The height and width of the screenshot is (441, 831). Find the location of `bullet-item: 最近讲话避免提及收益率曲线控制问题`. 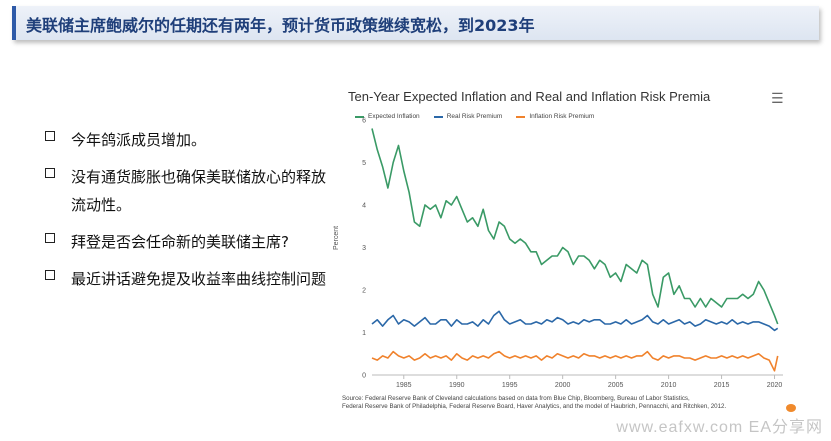

bullet-item: 最近讲话避免提及收益率曲线控制问题 is located at coordinates (187, 279).